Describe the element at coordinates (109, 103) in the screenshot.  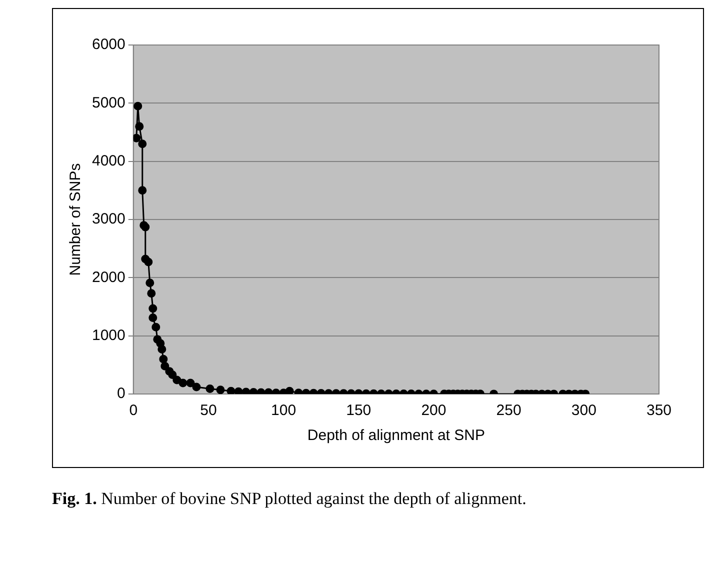
I see `y-tick-label: 5000` at that location.